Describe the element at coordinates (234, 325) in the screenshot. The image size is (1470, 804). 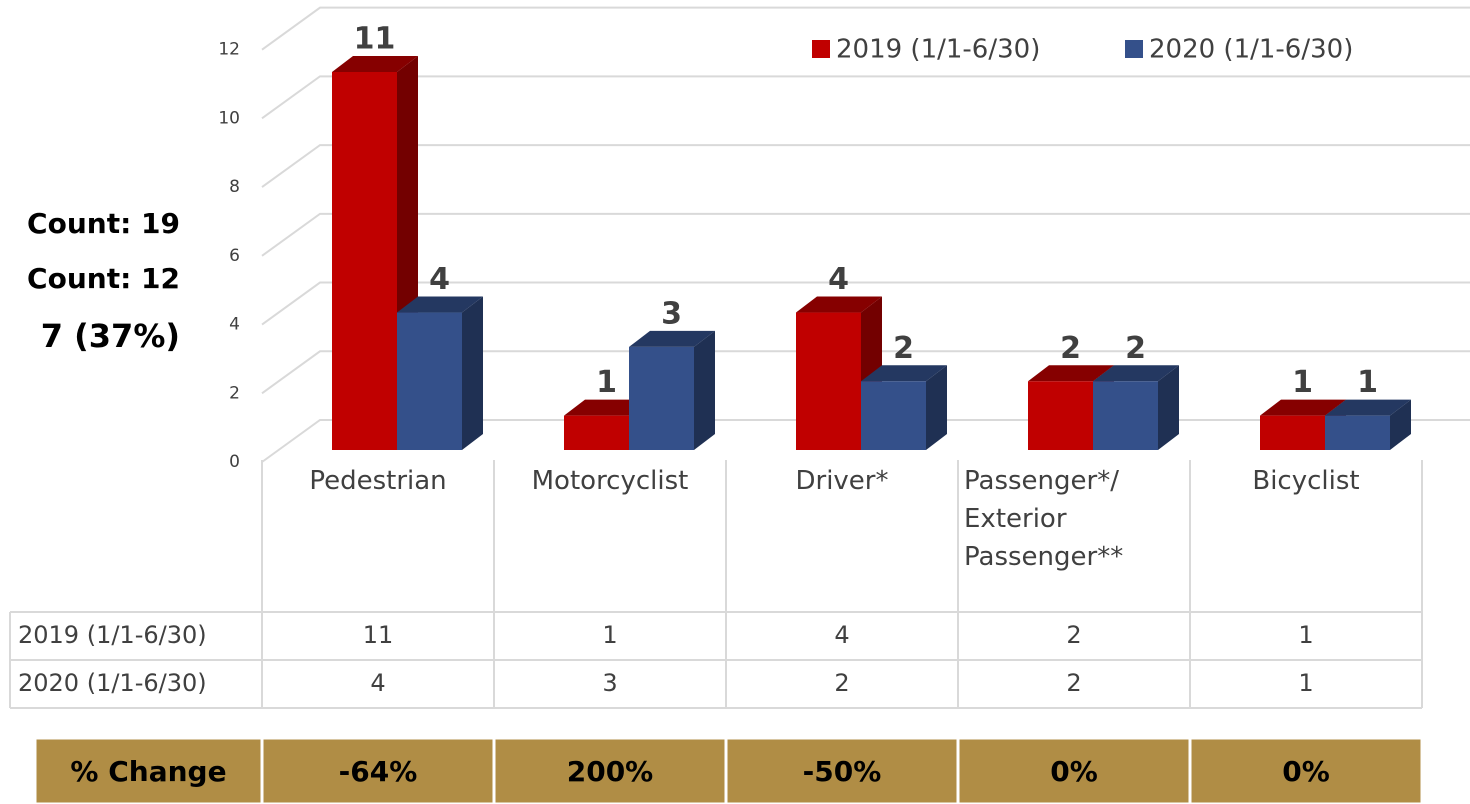
I see `y-tick-label: 4` at that location.